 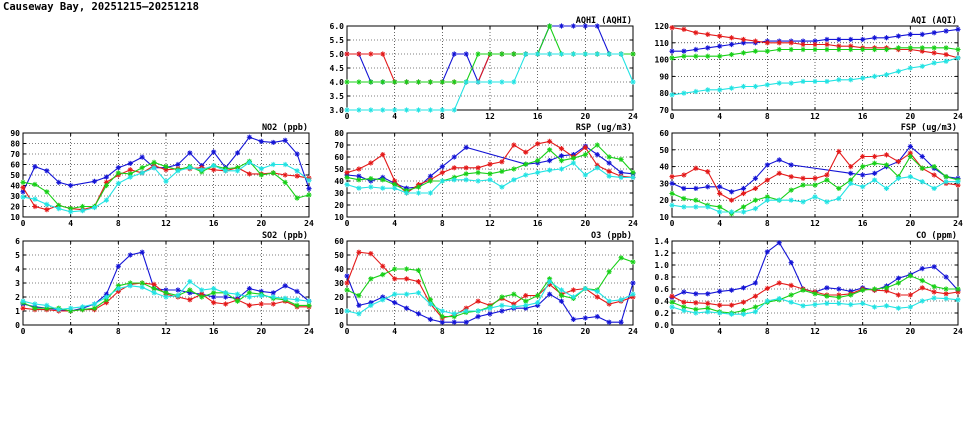 I want to click on y-tick-label: 30, so click(x=339, y=283).